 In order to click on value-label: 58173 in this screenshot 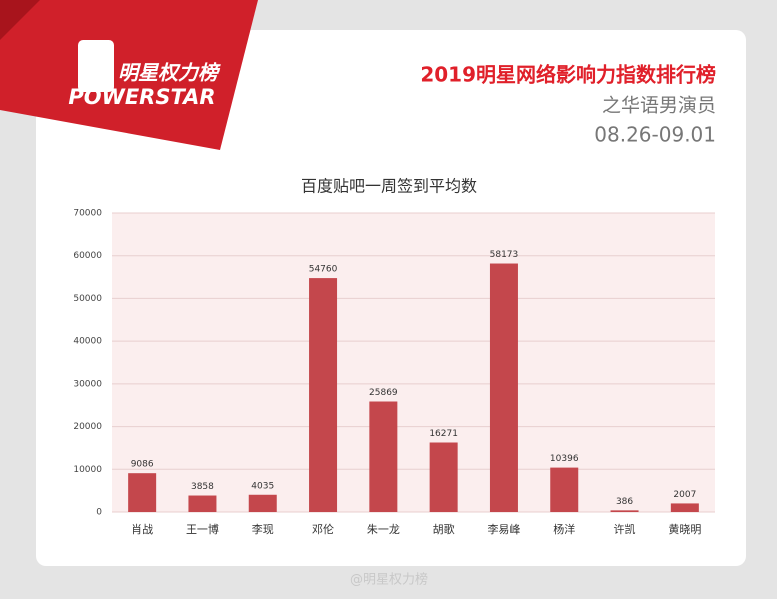, I will do `click(504, 255)`.